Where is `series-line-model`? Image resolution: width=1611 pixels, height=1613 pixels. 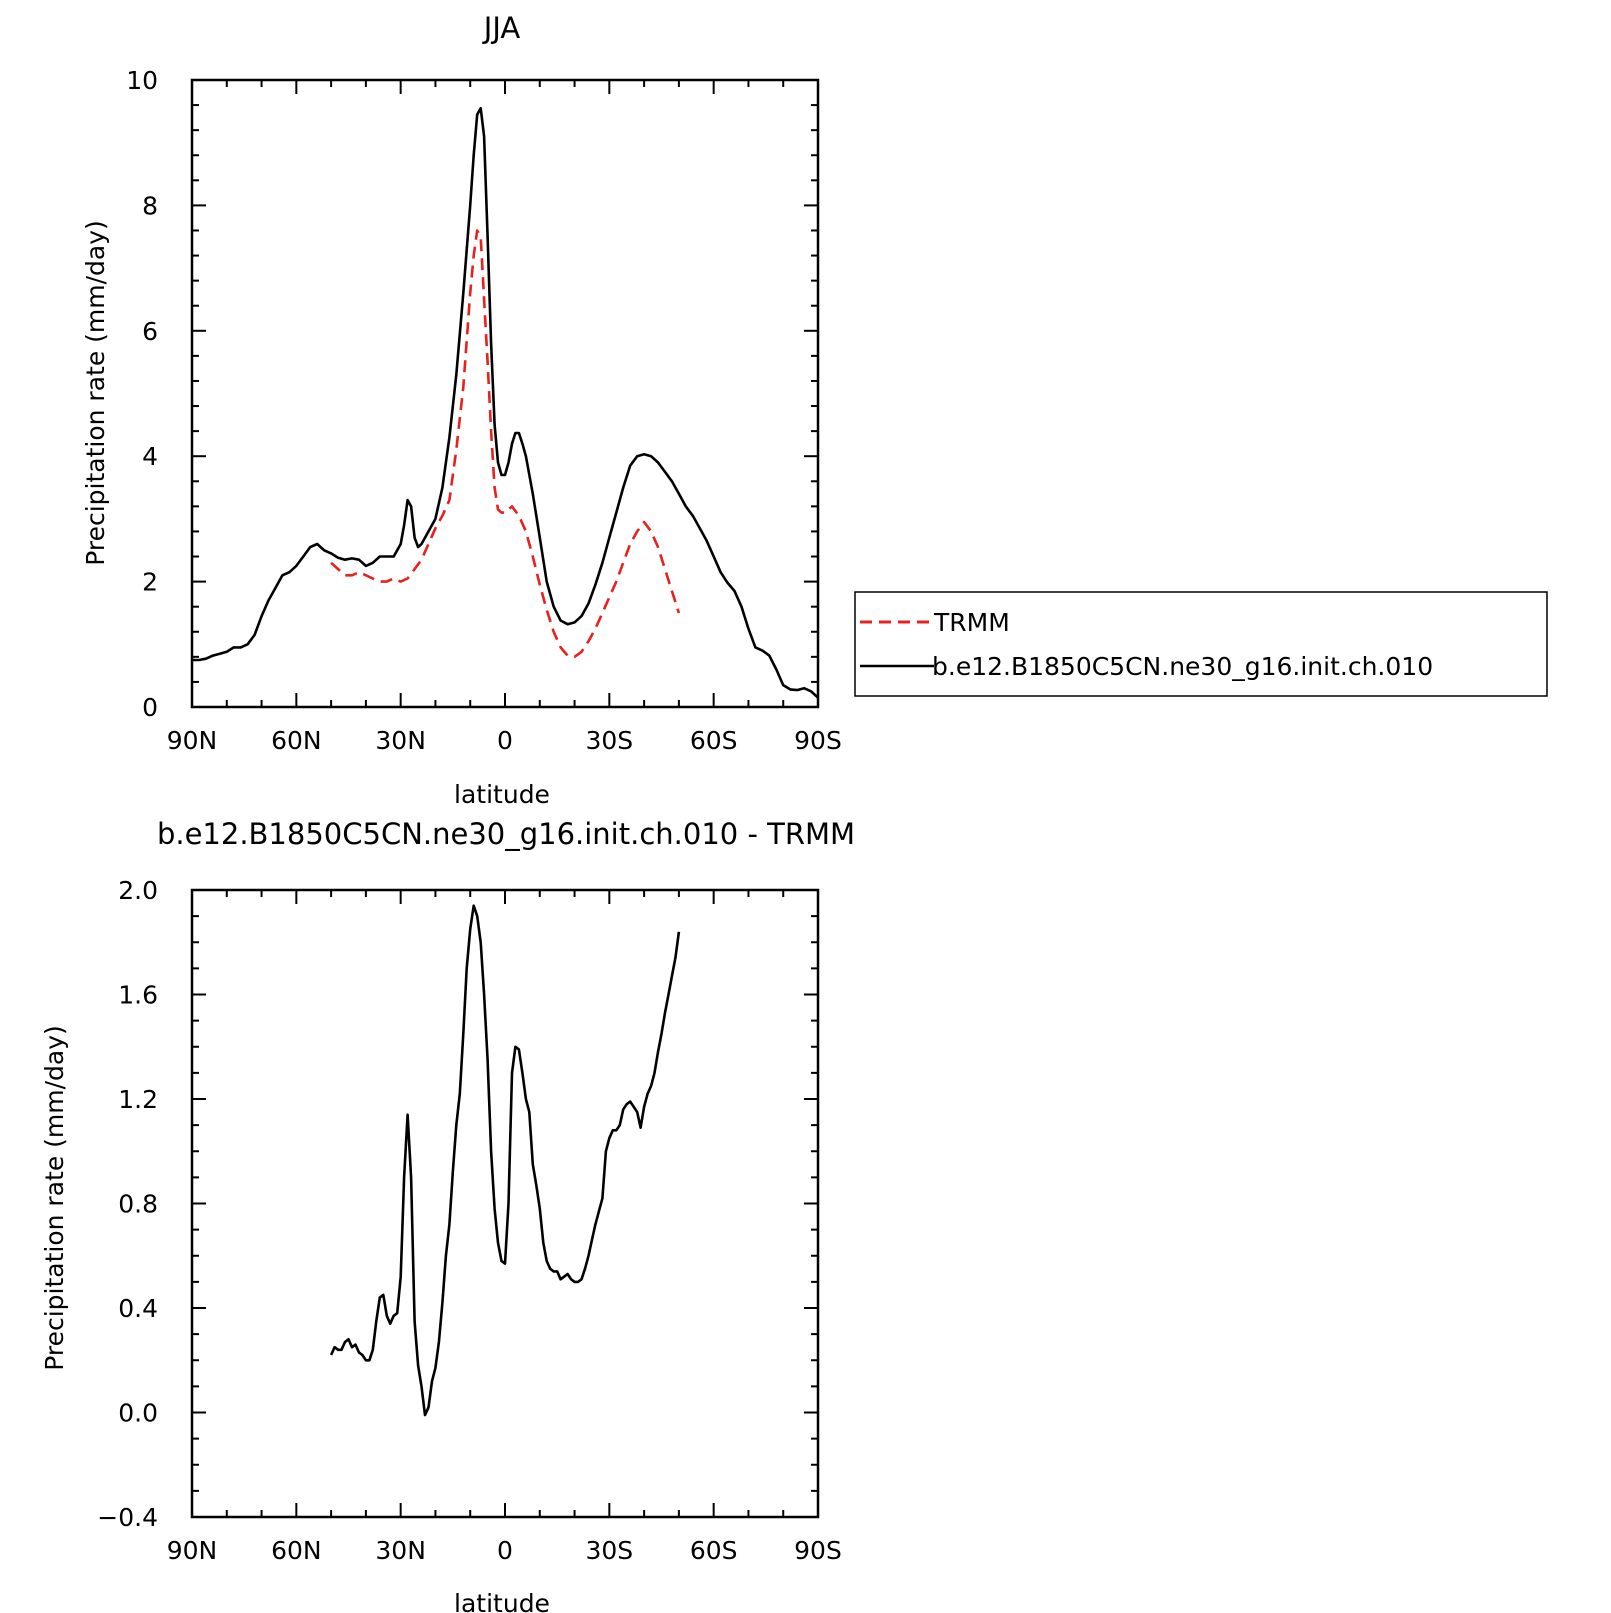
series-line-model is located at coordinates (505, 402).